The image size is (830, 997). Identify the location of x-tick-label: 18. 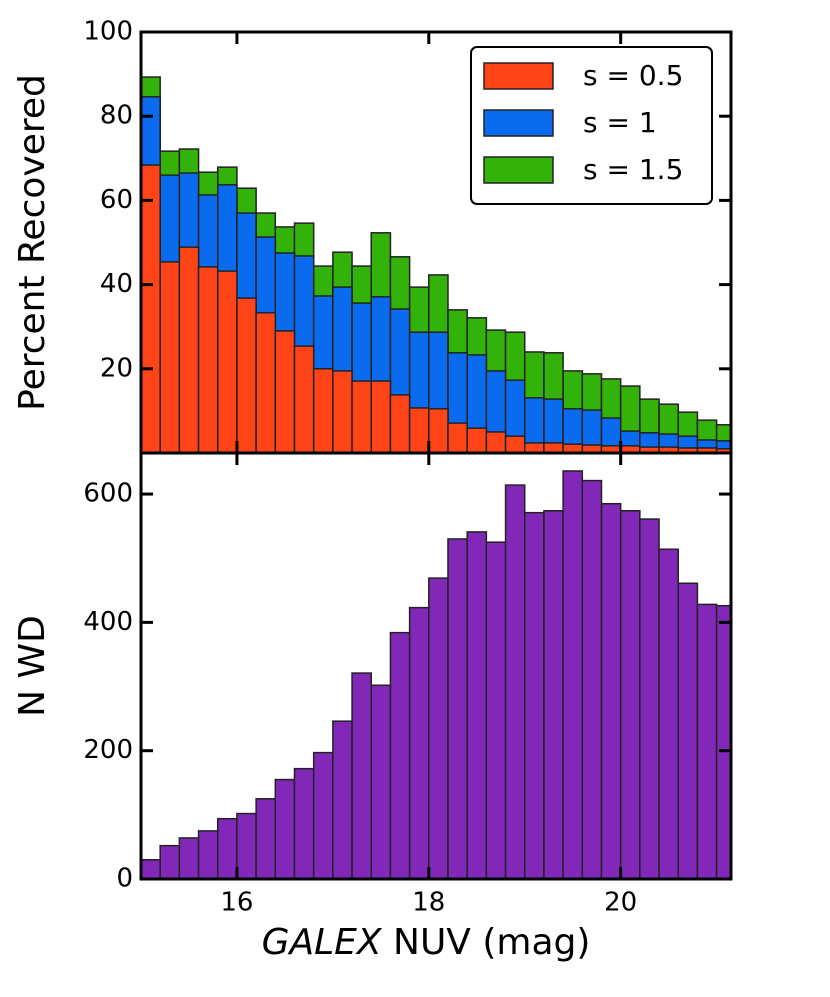
(428, 903).